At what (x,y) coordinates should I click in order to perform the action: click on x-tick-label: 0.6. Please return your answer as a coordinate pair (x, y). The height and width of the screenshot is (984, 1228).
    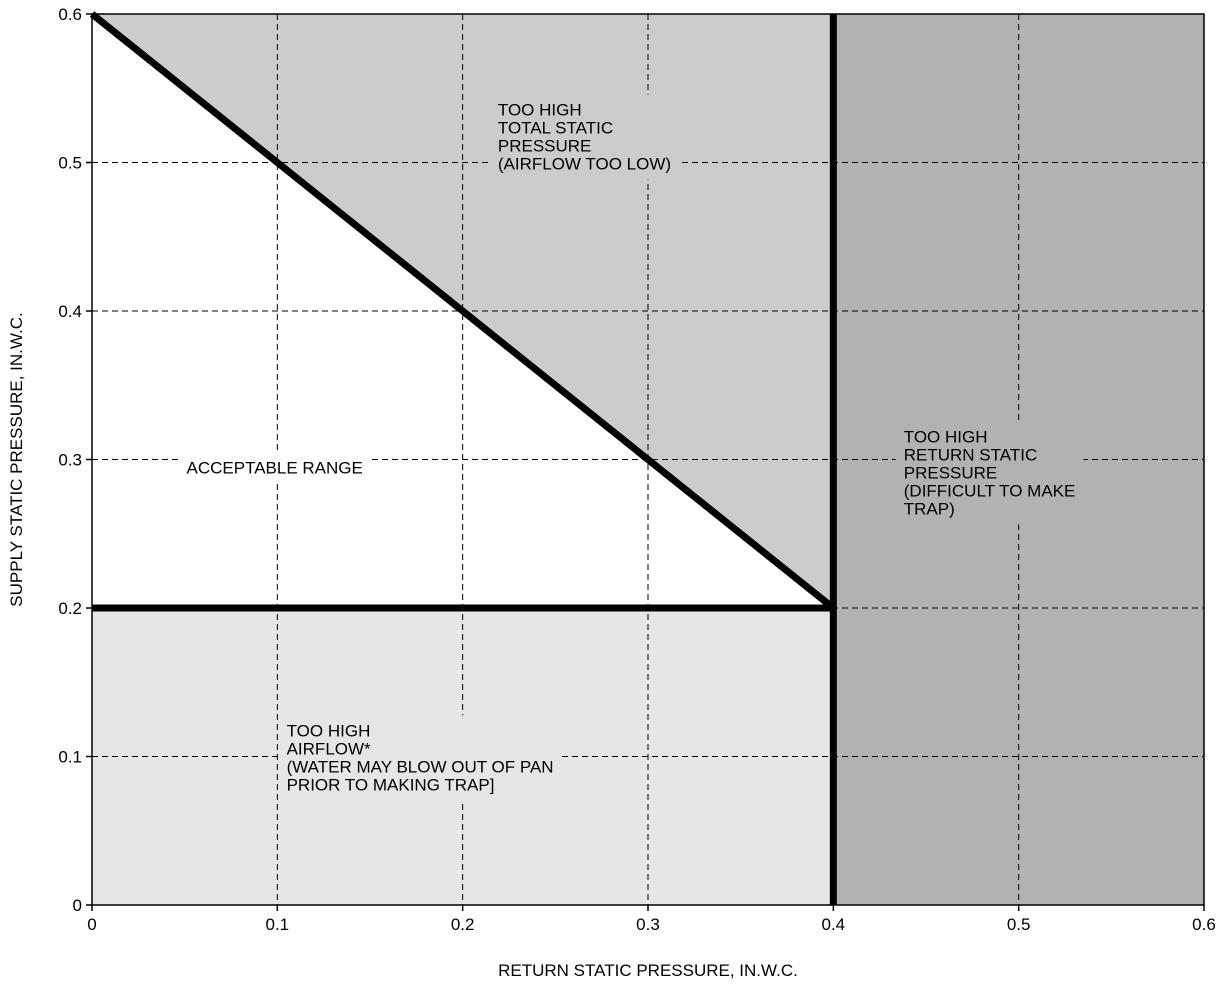
    Looking at the image, I should click on (1204, 924).